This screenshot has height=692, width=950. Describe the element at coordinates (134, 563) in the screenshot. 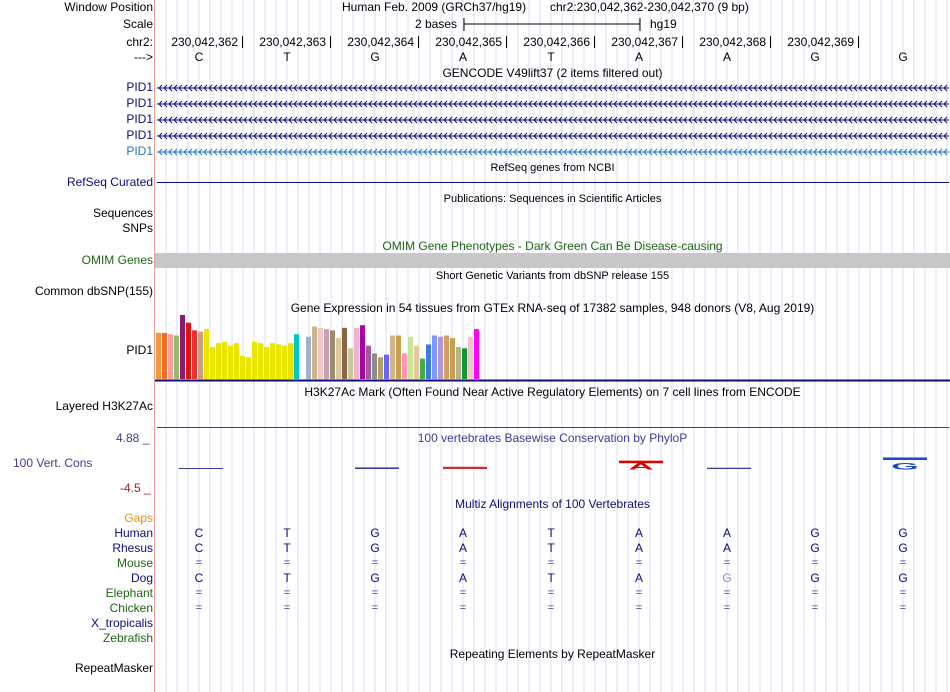

I see `multiz-species-label: Mouse` at that location.